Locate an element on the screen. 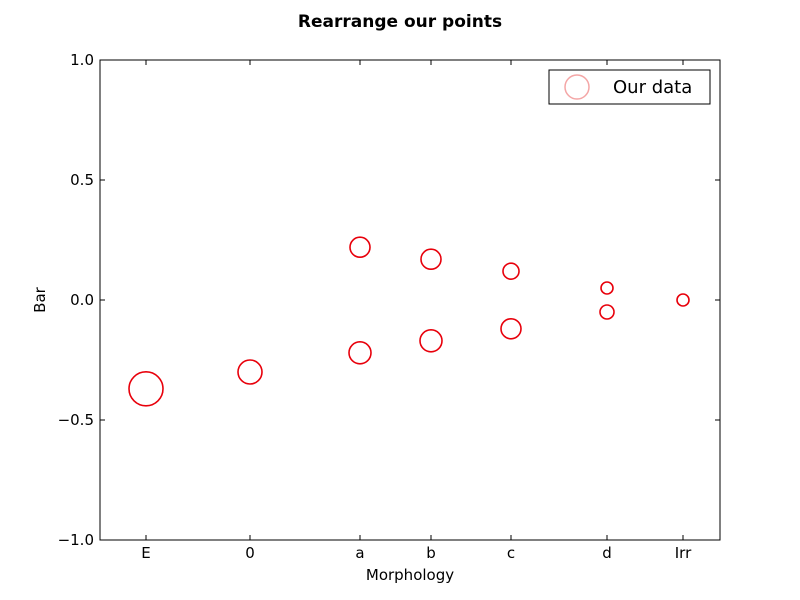 The width and height of the screenshot is (800, 600). y-tick-label: 0.0 is located at coordinates (82, 300).